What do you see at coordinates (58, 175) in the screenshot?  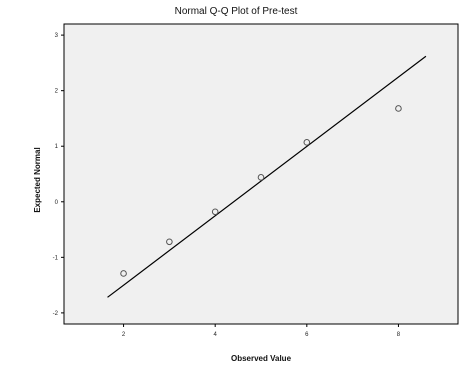 I see `y-axis-ticks: -2 -1 0 1 2 3` at bounding box center [58, 175].